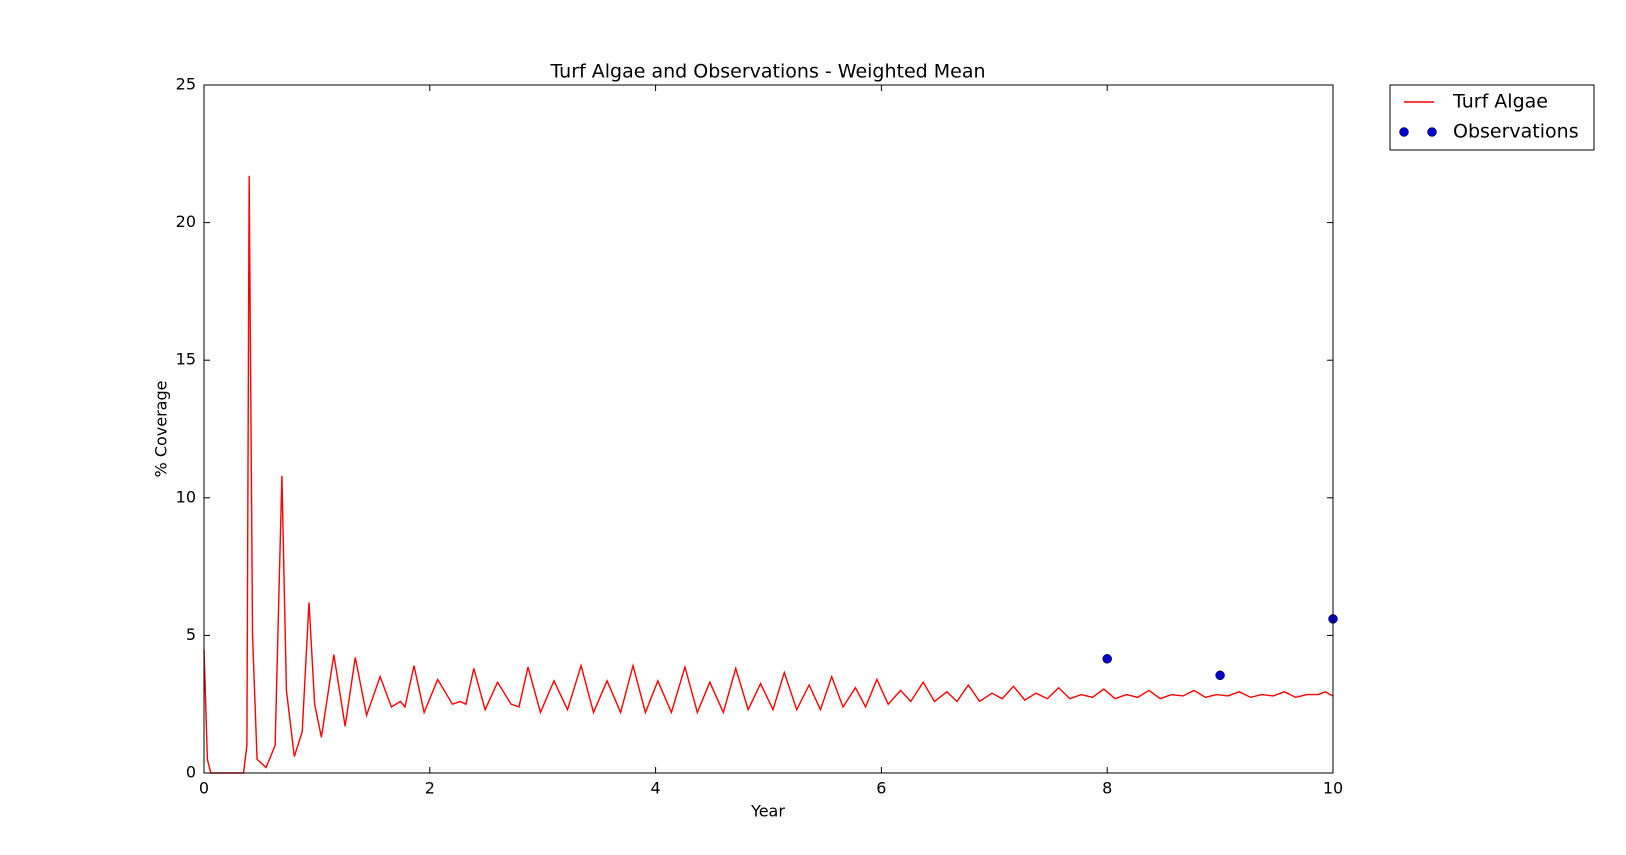 This screenshot has height=855, width=1626. I want to click on x-tick-label: 6, so click(881, 788).